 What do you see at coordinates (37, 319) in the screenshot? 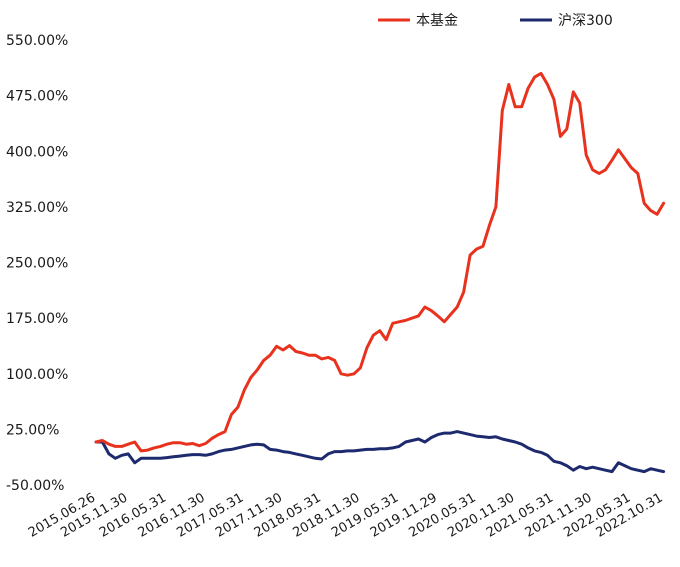
I see `y-tick-label: 175.00%` at bounding box center [37, 319].